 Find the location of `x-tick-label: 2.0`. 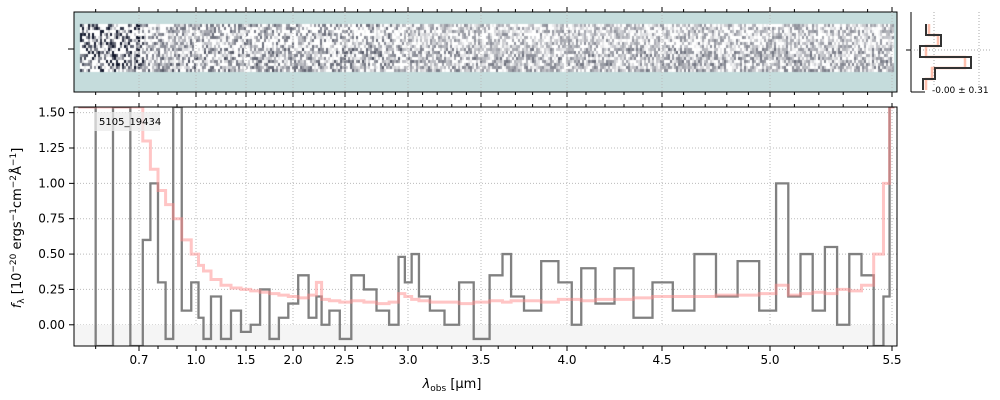

x-tick-label: 2.0 is located at coordinates (292, 360).